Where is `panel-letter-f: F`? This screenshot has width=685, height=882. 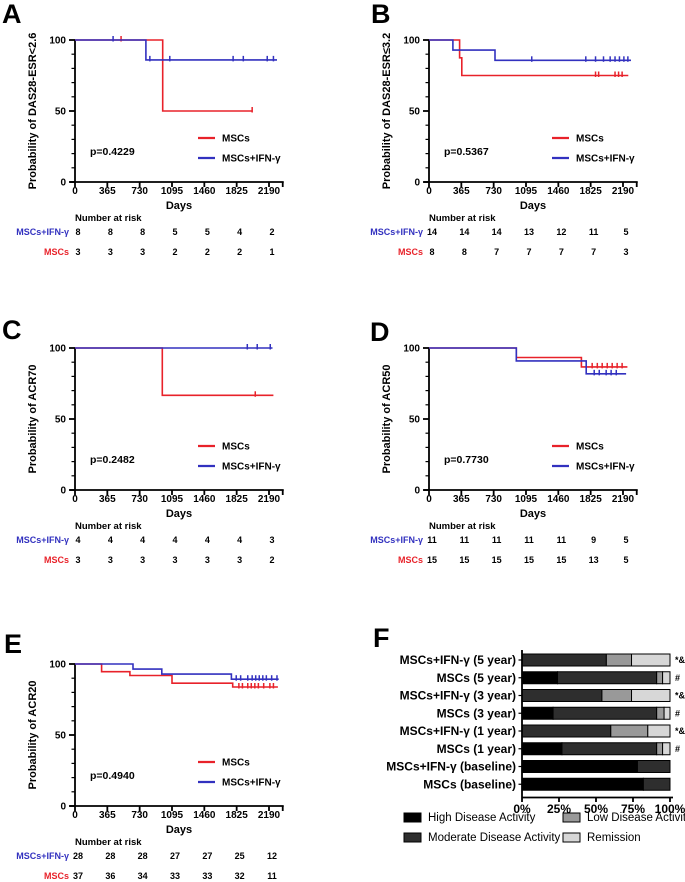 panel-letter-f: F is located at coordinates (381, 638).